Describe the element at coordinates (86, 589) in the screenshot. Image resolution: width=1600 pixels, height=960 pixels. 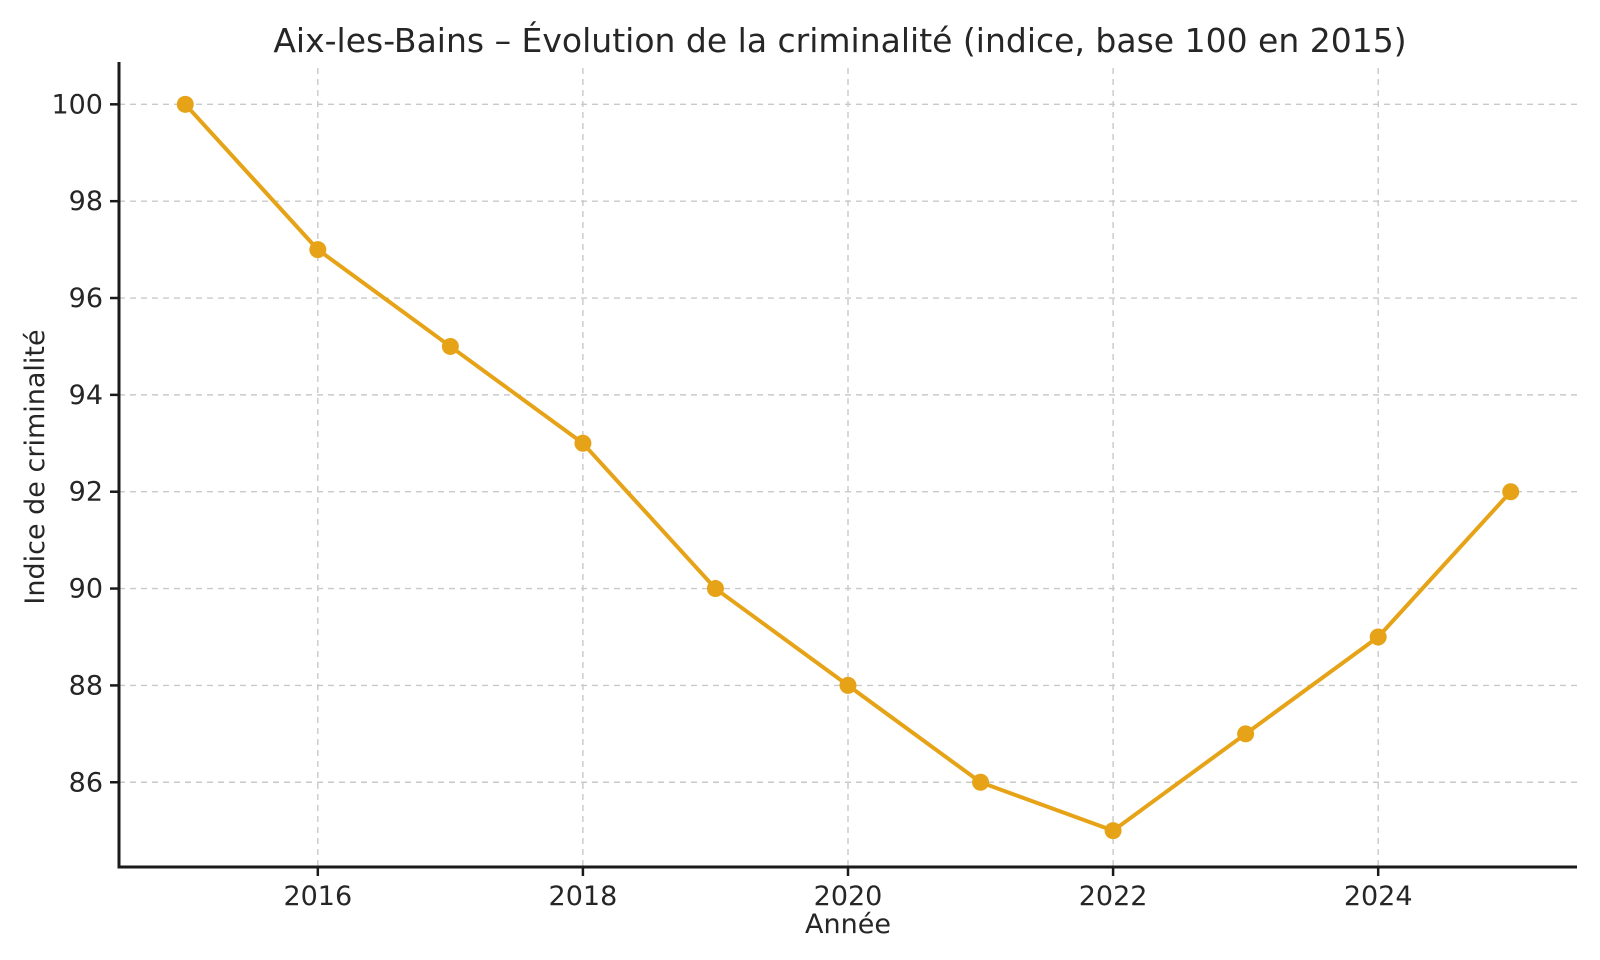
I see `y-tick-label: 90` at that location.